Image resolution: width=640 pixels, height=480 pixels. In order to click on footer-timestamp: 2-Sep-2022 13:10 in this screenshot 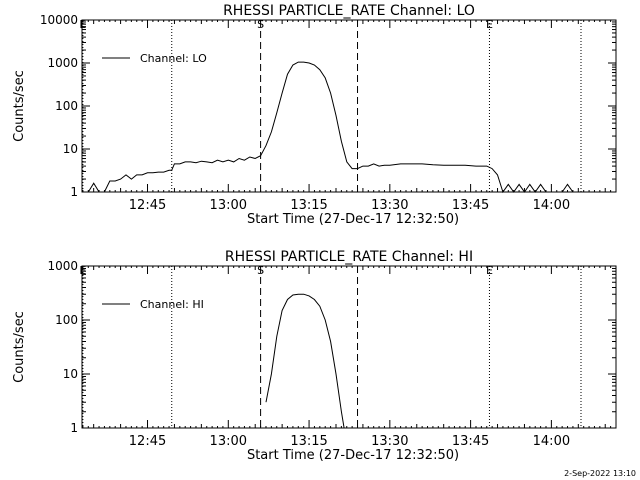, I will do `click(600, 473)`.